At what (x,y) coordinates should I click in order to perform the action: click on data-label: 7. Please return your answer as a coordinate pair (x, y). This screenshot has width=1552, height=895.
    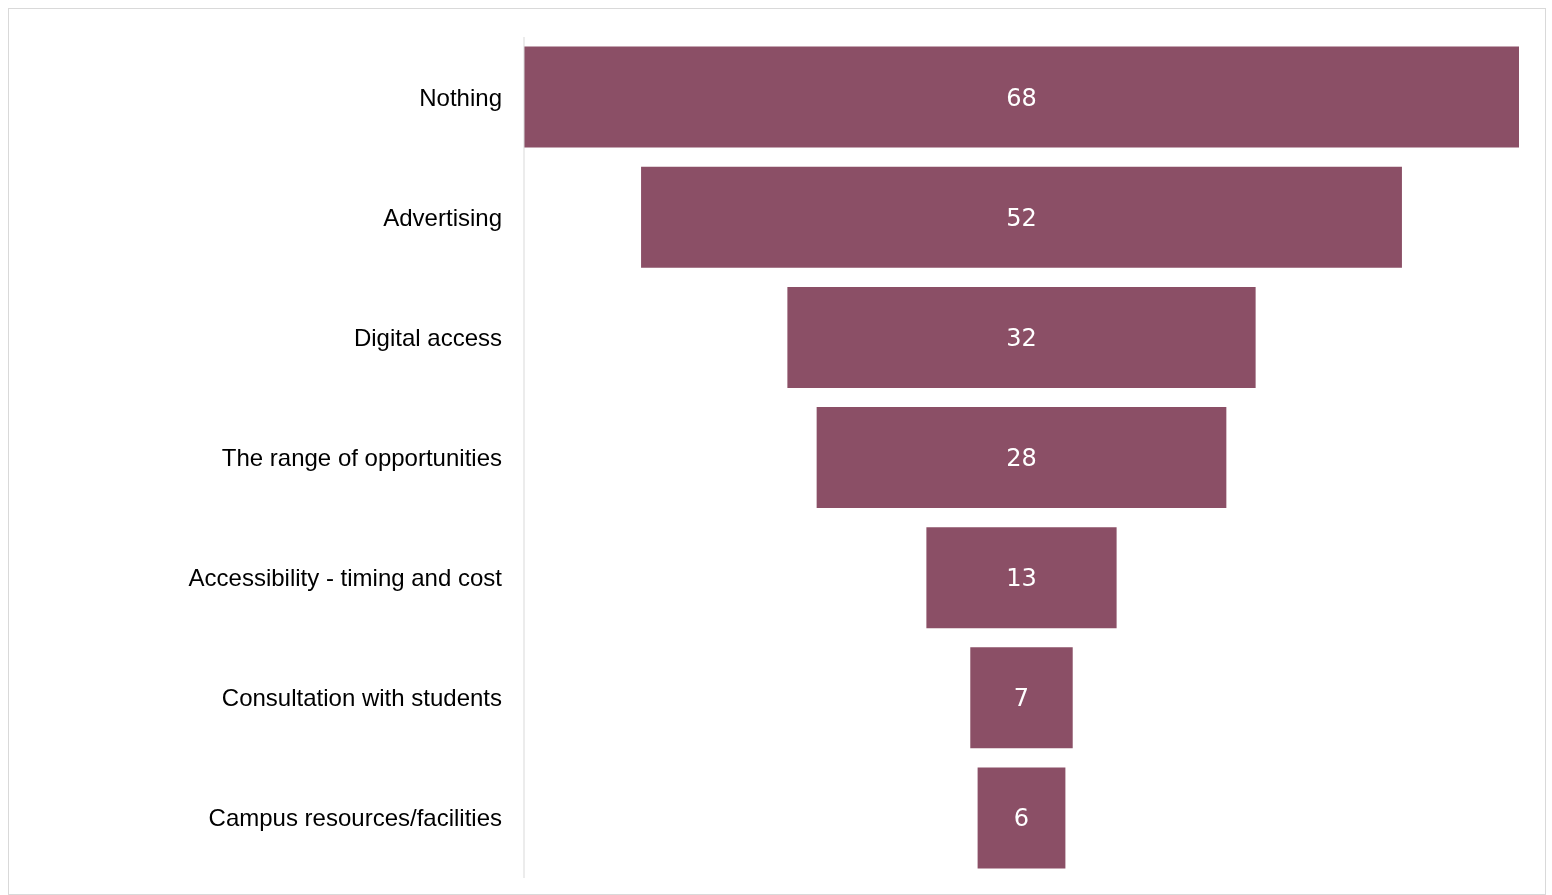
    Looking at the image, I should click on (1021, 698).